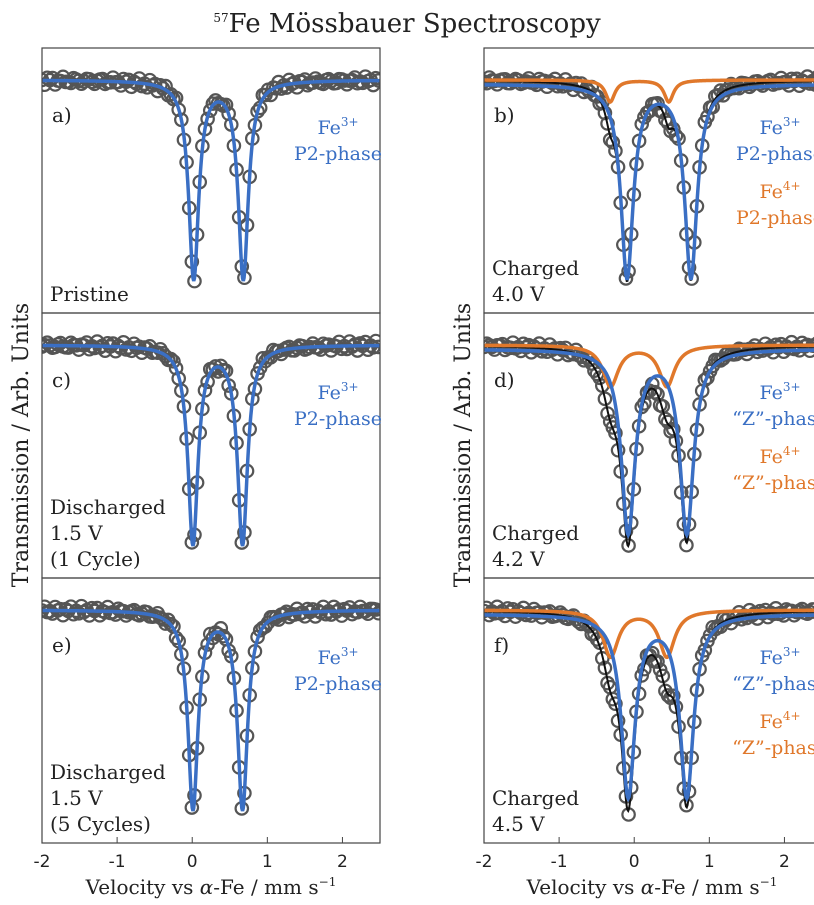 The height and width of the screenshot is (905, 814). Describe the element at coordinates (192, 862) in the screenshot. I see `x-tick-label: 0` at that location.